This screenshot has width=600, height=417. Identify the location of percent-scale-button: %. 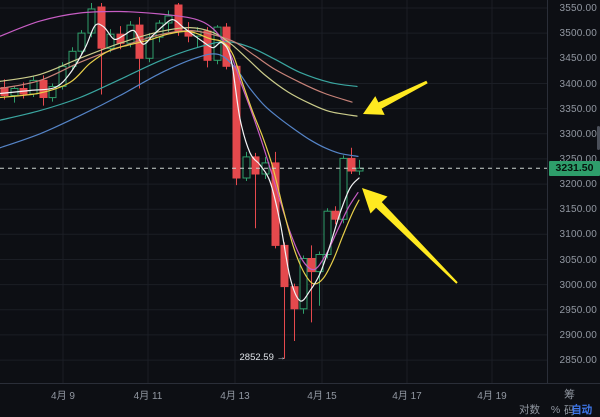
(555, 410).